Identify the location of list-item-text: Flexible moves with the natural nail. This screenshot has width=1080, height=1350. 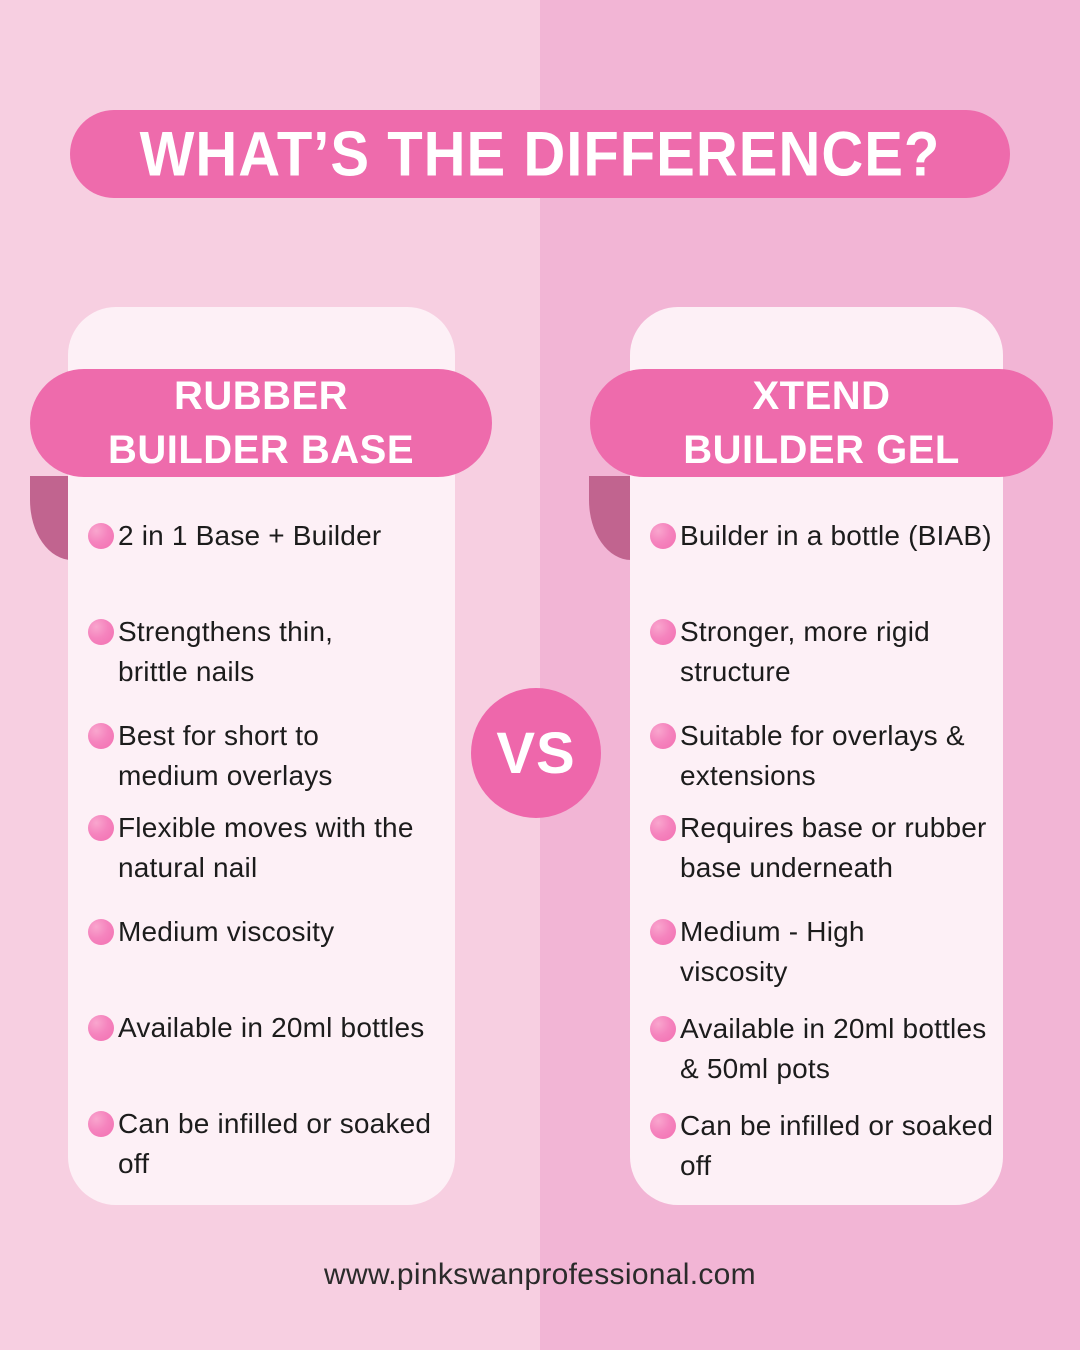
(266, 847).